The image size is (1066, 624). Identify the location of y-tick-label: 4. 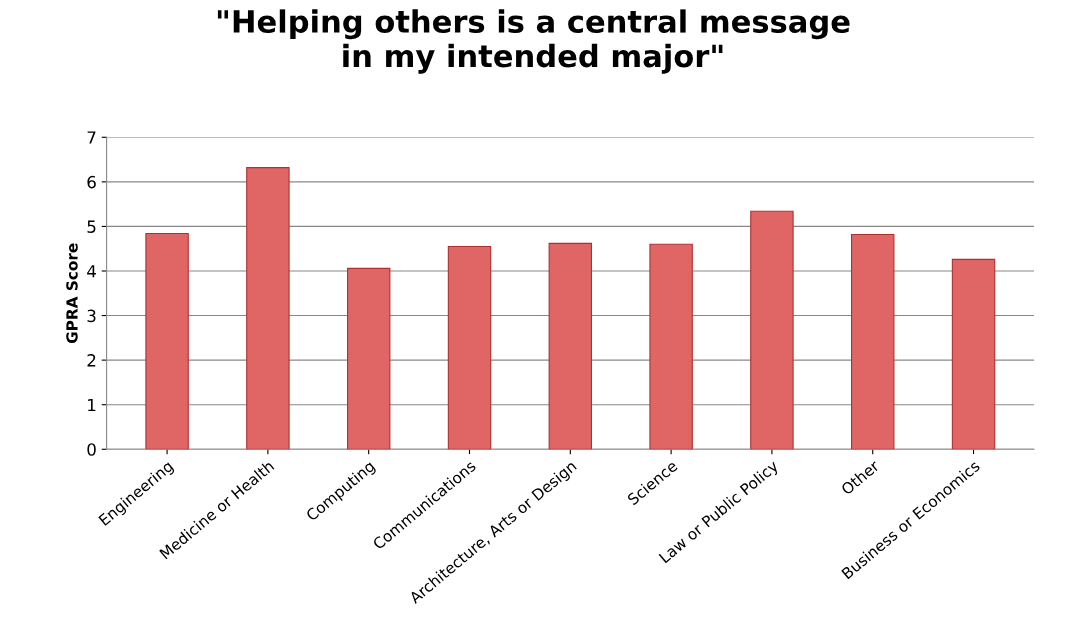
(91, 271).